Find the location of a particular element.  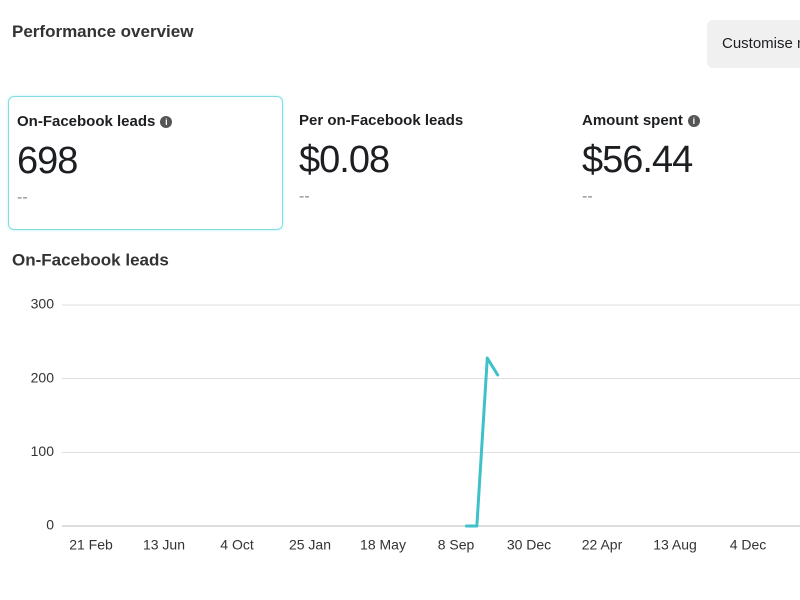

card-label: On-Facebook leads is located at coordinates (86, 121).